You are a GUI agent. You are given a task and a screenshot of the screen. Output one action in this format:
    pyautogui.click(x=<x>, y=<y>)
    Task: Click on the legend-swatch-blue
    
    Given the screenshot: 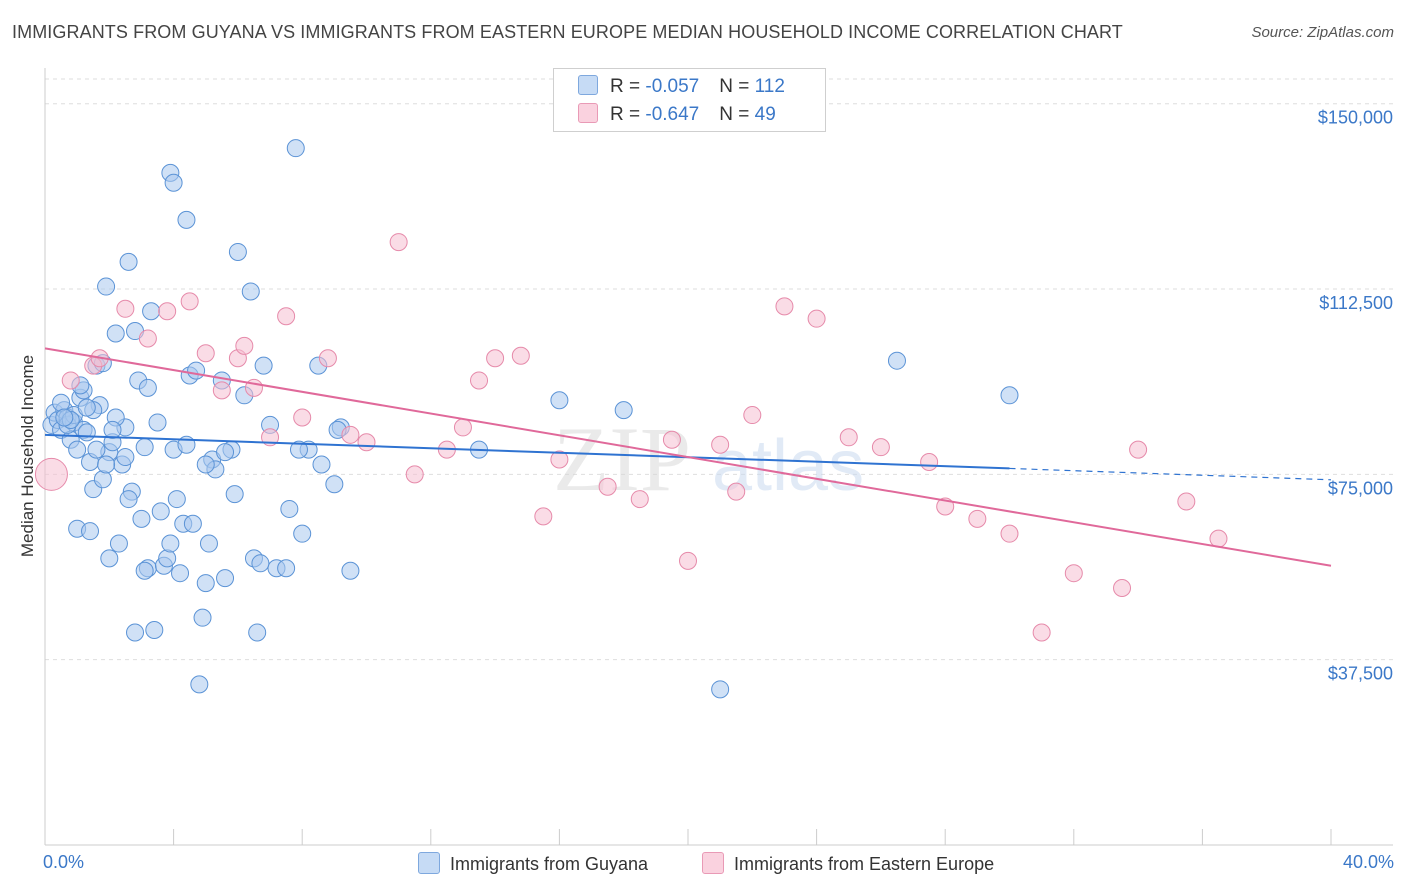 What is the action you would take?
    pyautogui.click(x=588, y=85)
    